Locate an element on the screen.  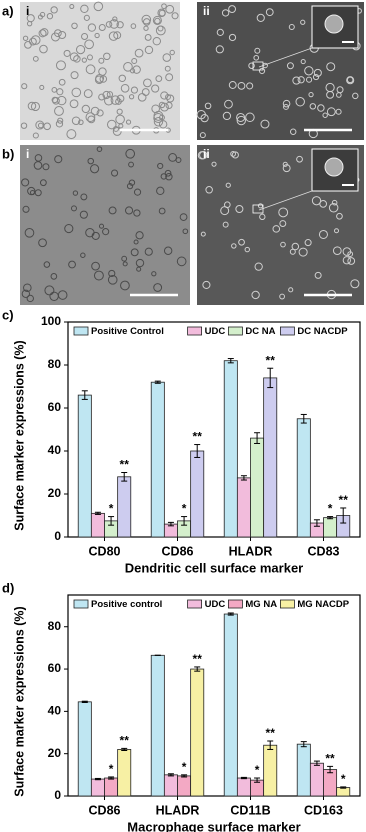
image-label: i is located at coordinates (27, 11).